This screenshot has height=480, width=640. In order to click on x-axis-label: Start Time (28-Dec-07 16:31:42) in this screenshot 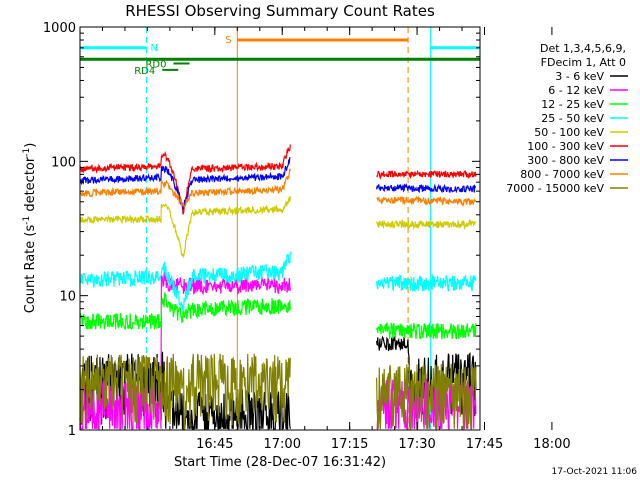, I will do `click(280, 462)`.